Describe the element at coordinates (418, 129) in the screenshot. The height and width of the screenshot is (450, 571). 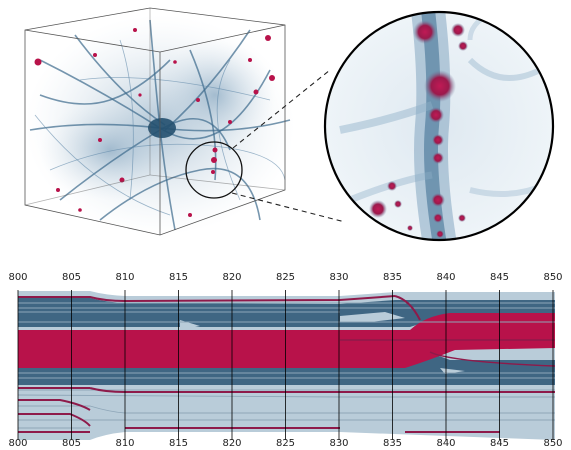
I see `zoom-halos` at that location.